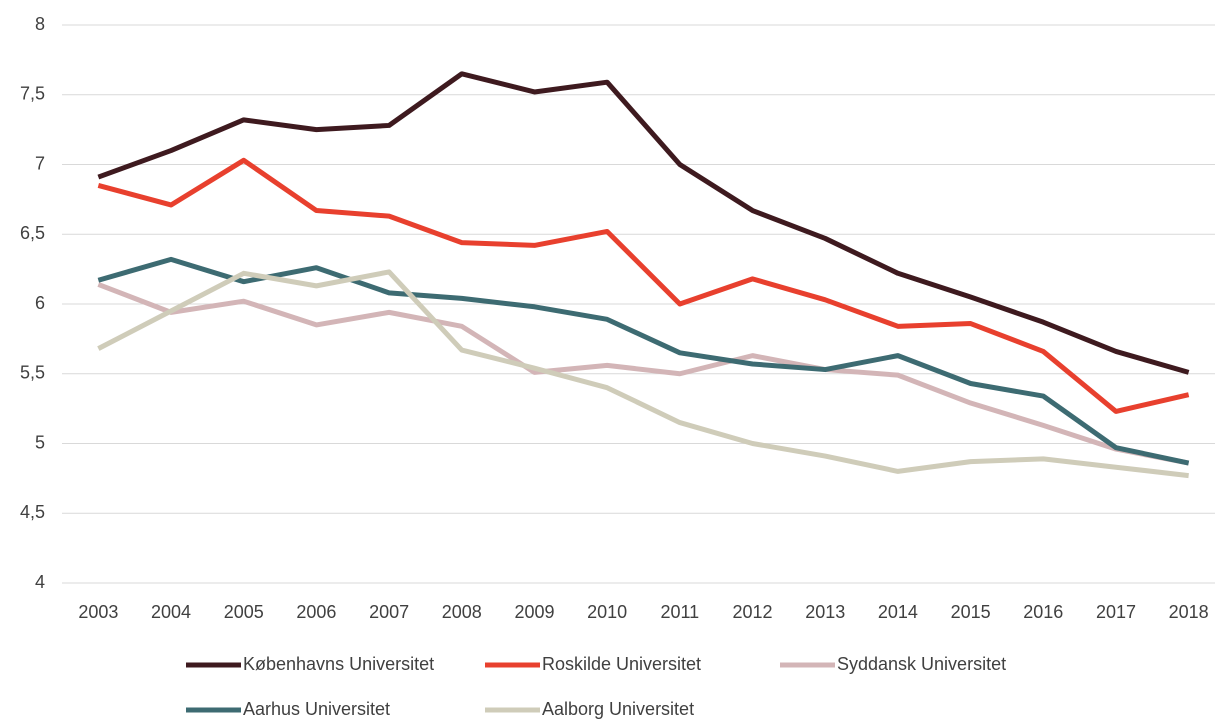 This screenshot has height=720, width=1219. Describe the element at coordinates (825, 612) in the screenshot. I see `x-tick-label: 2013` at that location.